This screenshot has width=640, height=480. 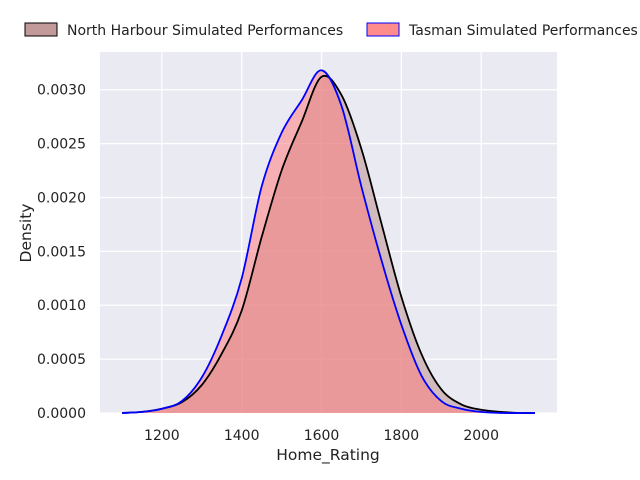 I want to click on tasman-legend-item: Tasman Simulated Performances, so click(x=502, y=30).